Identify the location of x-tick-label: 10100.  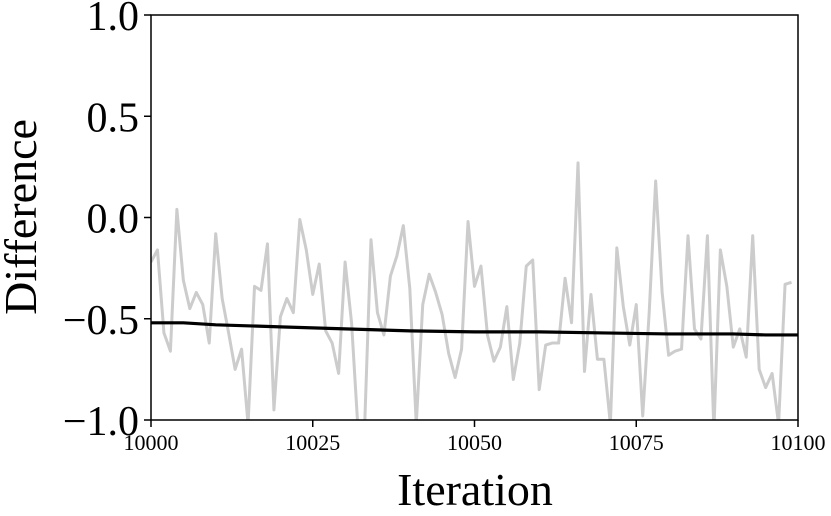
(798, 442).